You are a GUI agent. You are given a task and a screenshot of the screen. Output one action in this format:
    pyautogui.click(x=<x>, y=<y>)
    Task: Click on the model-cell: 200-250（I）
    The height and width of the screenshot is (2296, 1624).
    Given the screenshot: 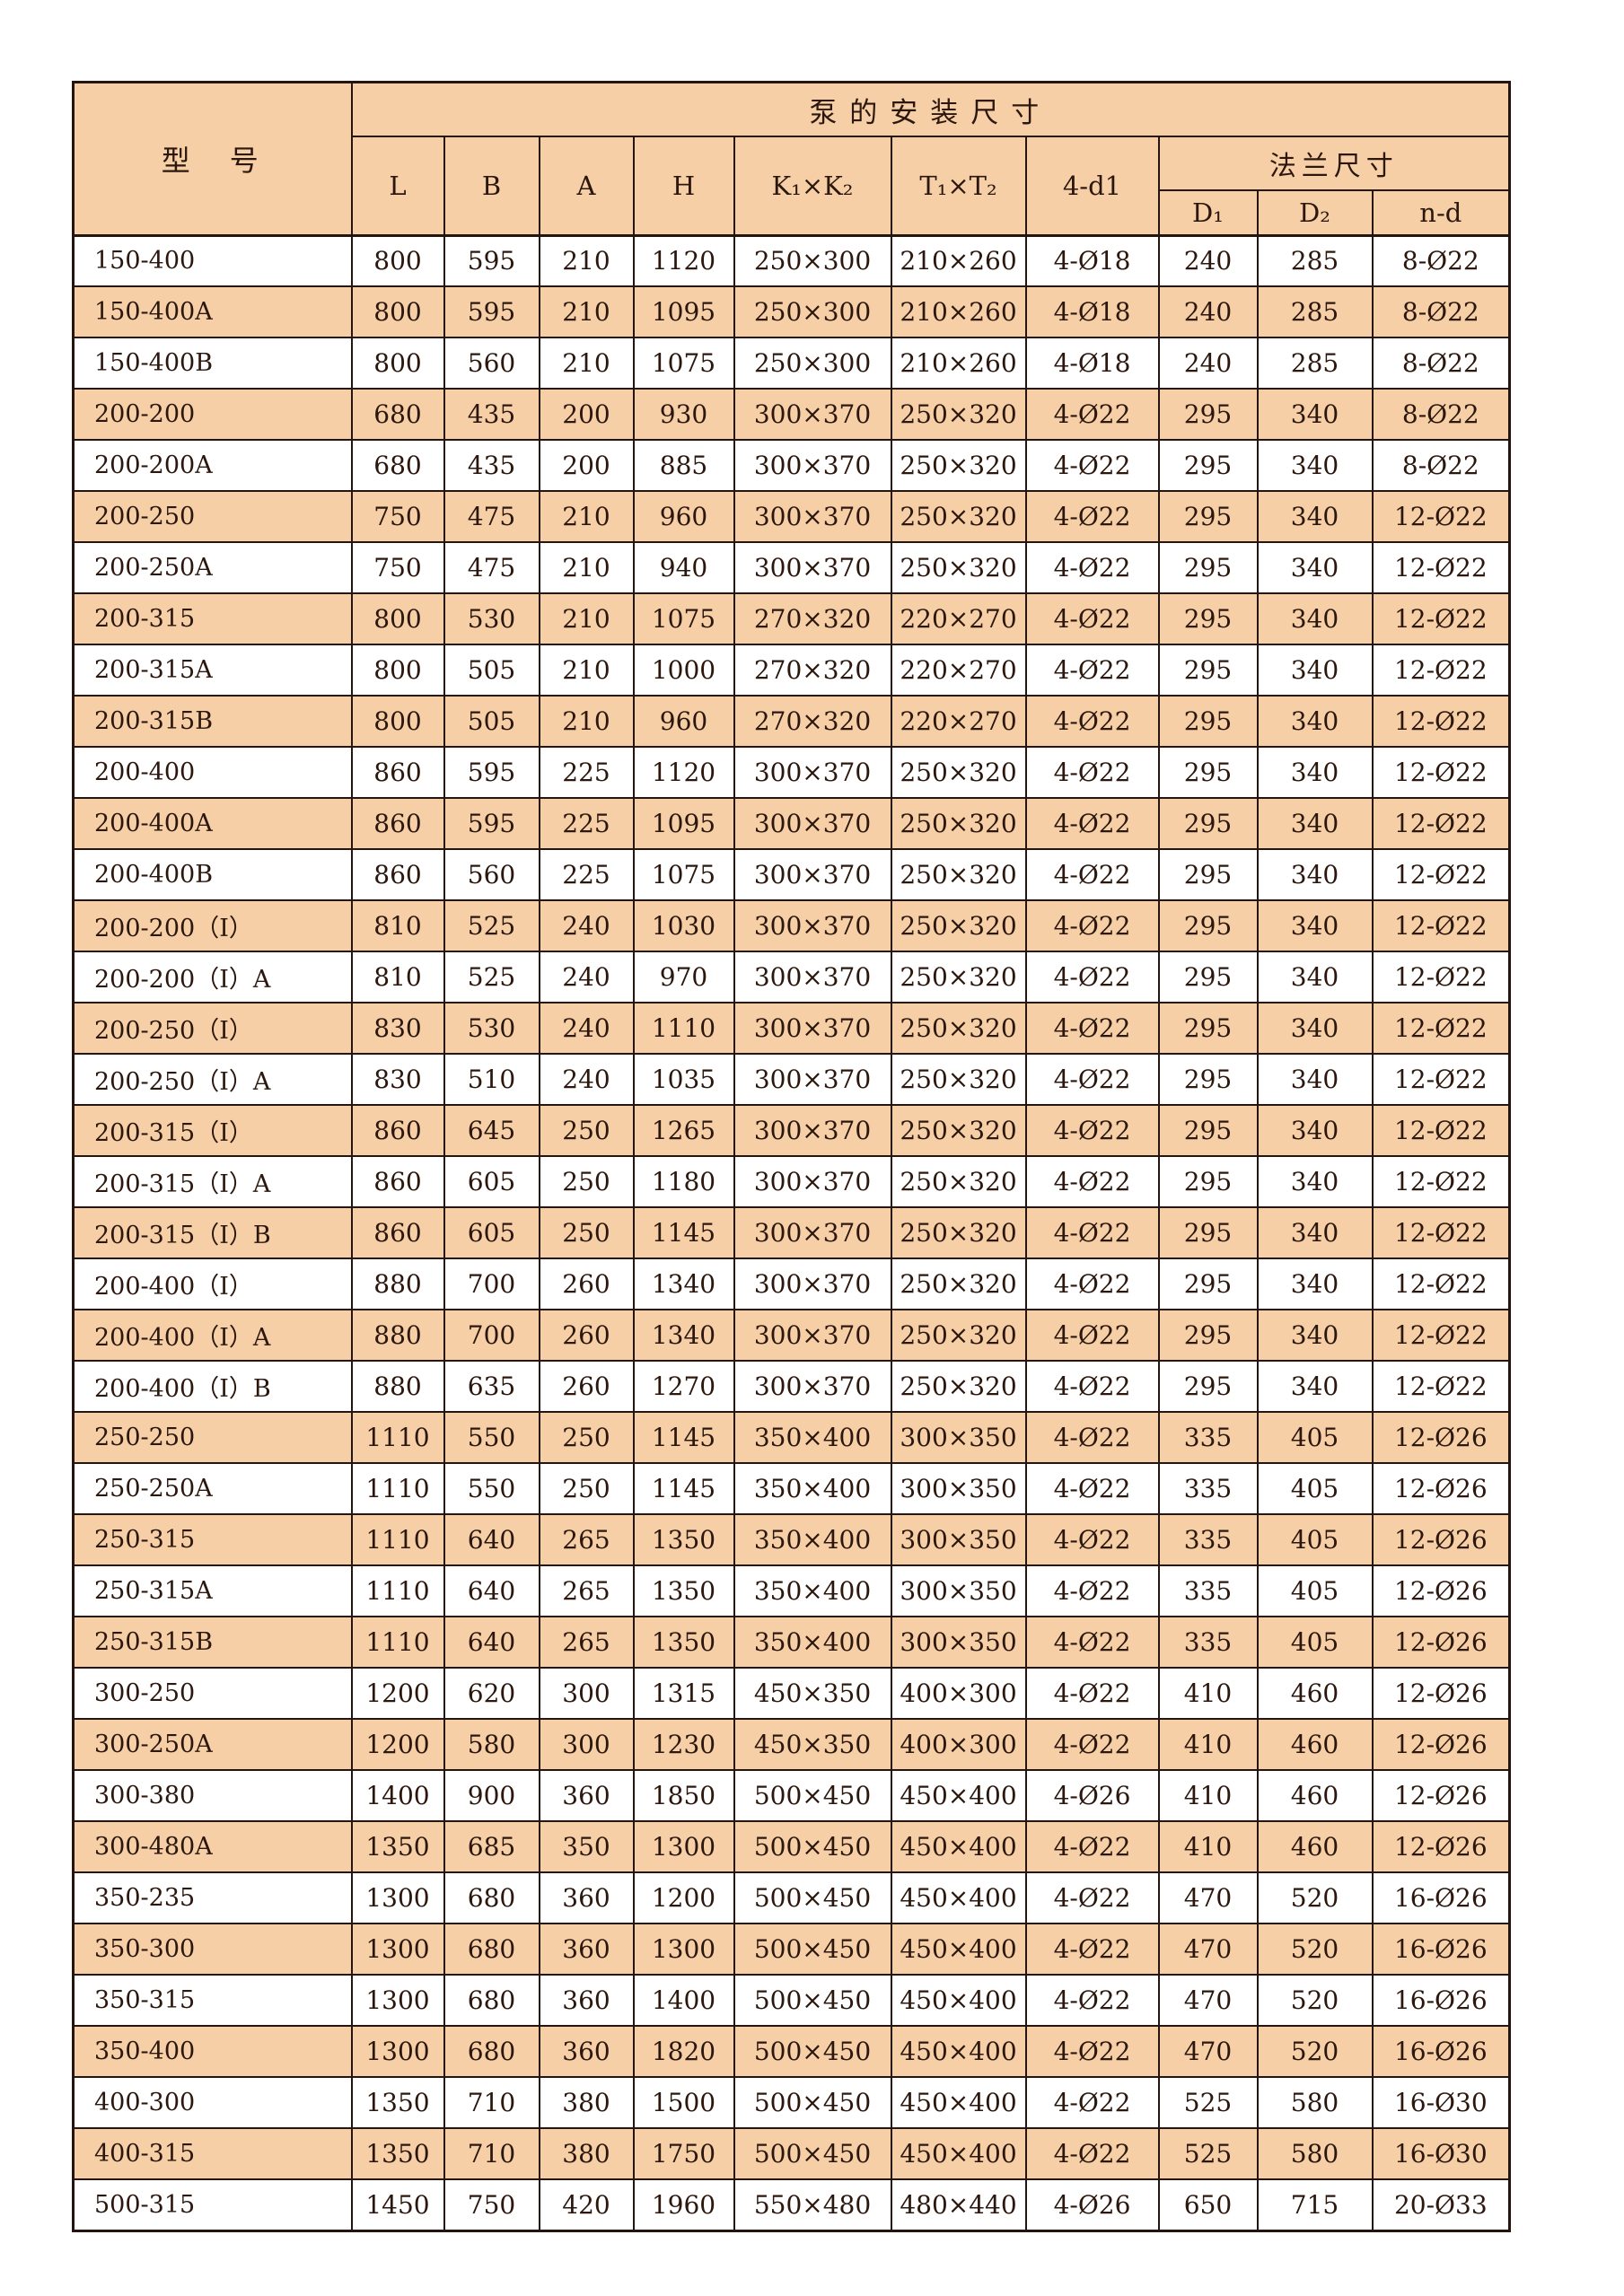 What is the action you would take?
    pyautogui.click(x=212, y=1028)
    